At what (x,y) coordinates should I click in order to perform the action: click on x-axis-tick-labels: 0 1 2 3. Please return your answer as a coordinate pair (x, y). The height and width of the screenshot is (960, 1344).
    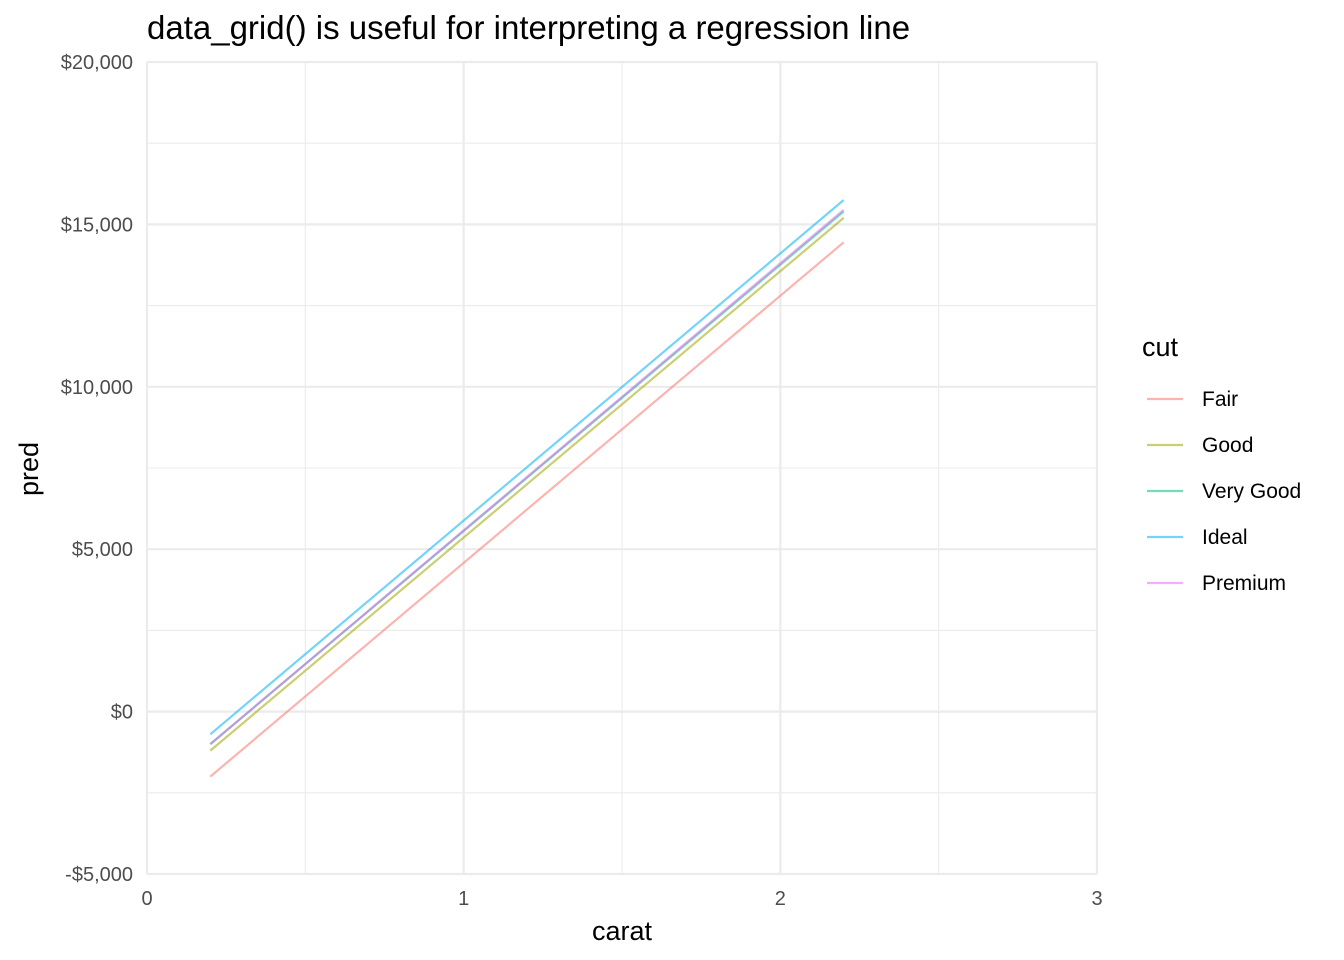
    Looking at the image, I should click on (621, 899).